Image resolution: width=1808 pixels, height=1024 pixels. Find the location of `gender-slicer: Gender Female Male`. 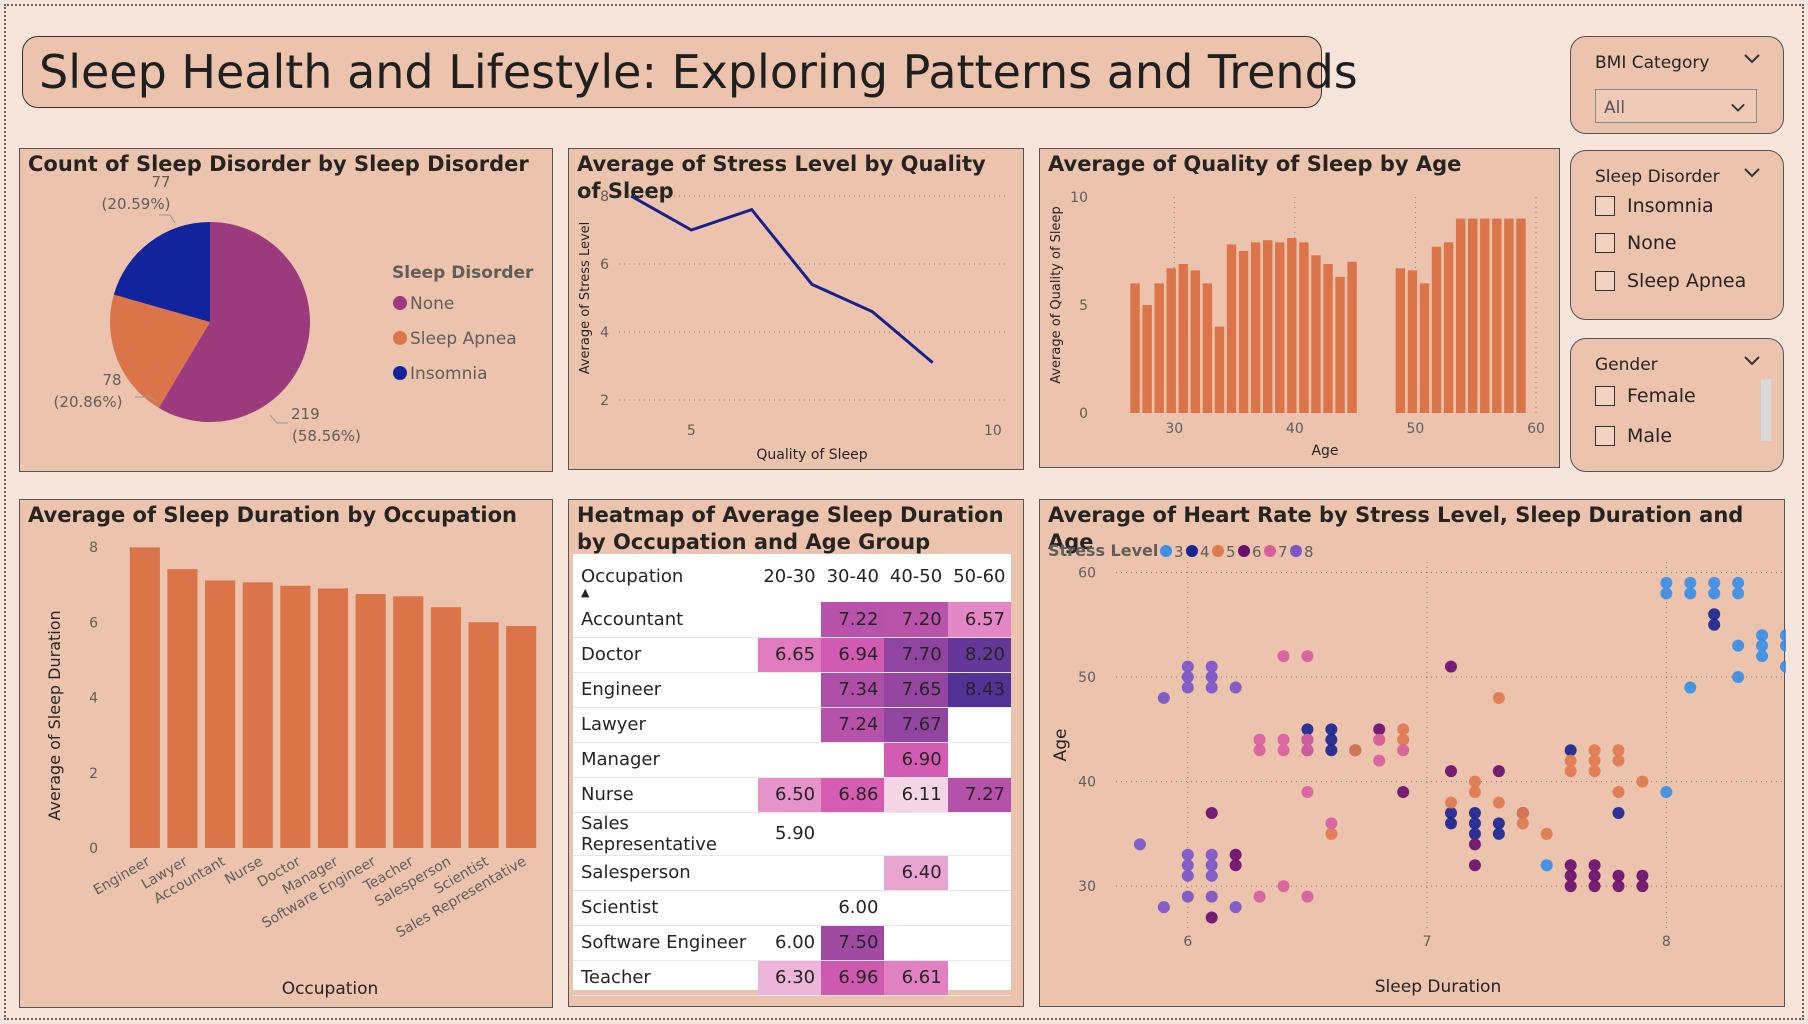

gender-slicer: Gender Female Male is located at coordinates (1677, 405).